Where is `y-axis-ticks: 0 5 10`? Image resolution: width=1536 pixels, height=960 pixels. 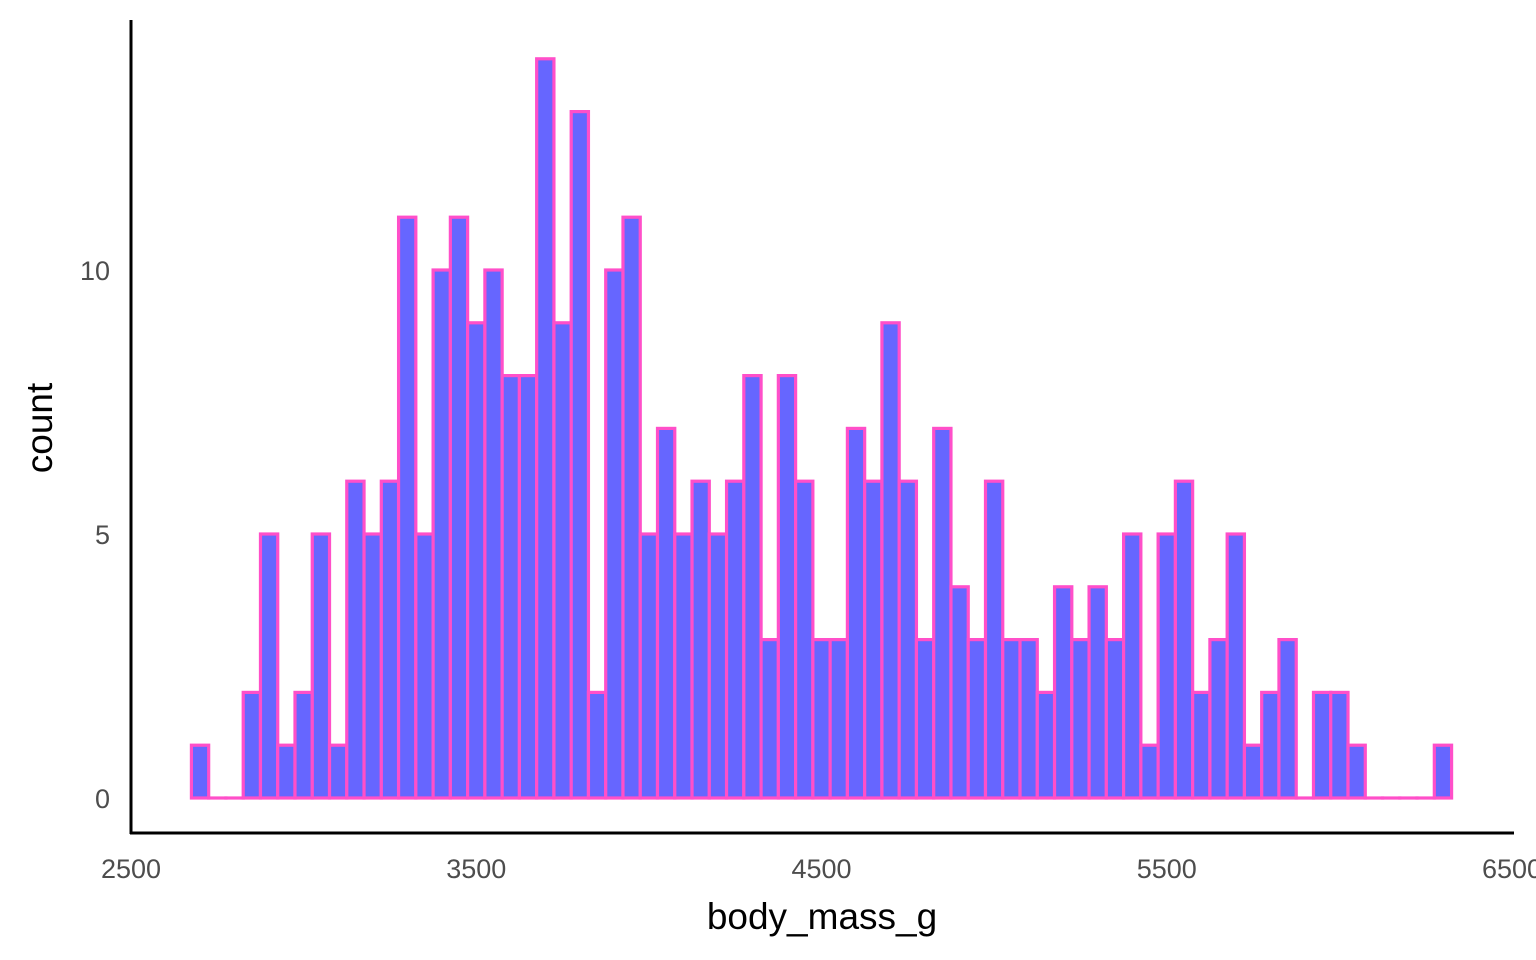 y-axis-ticks: 0 5 10 is located at coordinates (95, 535).